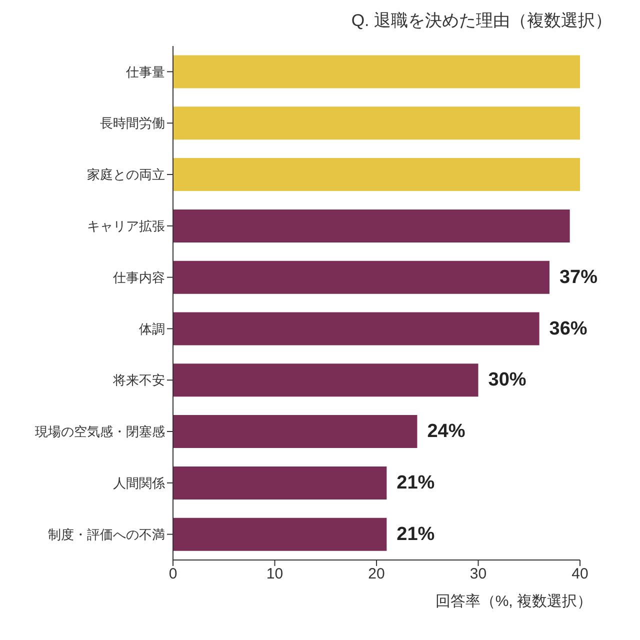 The width and height of the screenshot is (640, 640). Describe the element at coordinates (100, 432) in the screenshot. I see `y-tick-label: 現場の空気感・閉塞感` at that location.